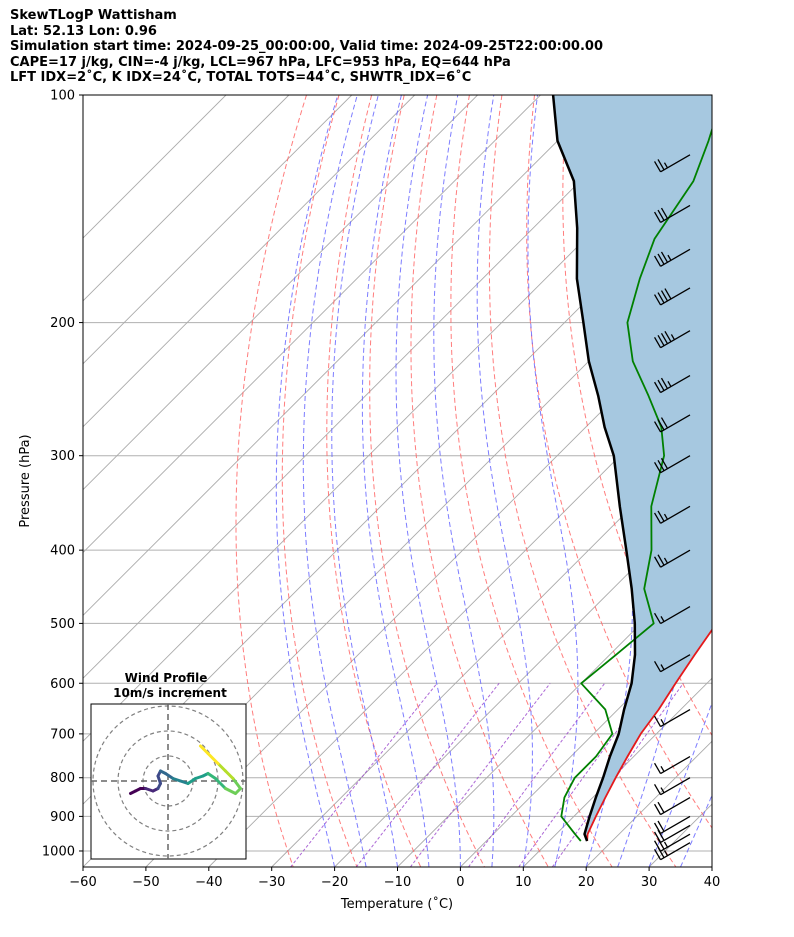 The image size is (794, 937). Describe the element at coordinates (25, 480) in the screenshot. I see `y-axis-label: Pressure (hPa)` at that location.